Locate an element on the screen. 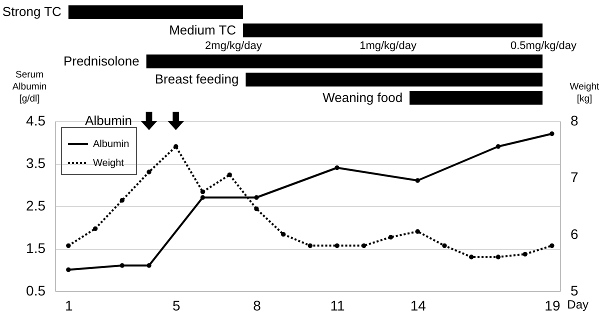 The image size is (614, 324). y2-tick-label: 8 is located at coordinates (574, 120).